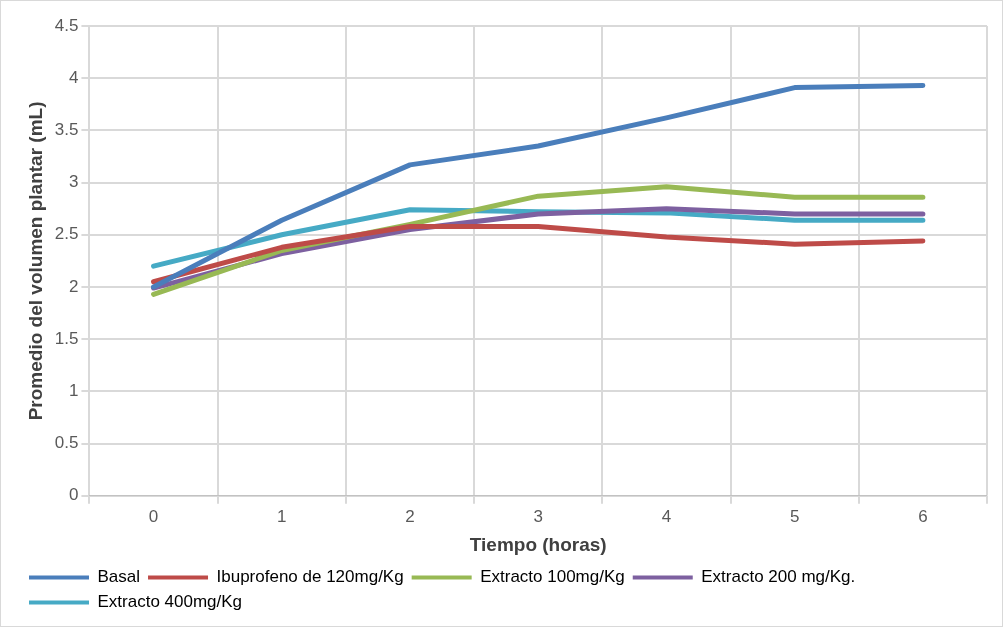  What do you see at coordinates (66, 338) in the screenshot?
I see `y-tick-label: 1.5` at bounding box center [66, 338].